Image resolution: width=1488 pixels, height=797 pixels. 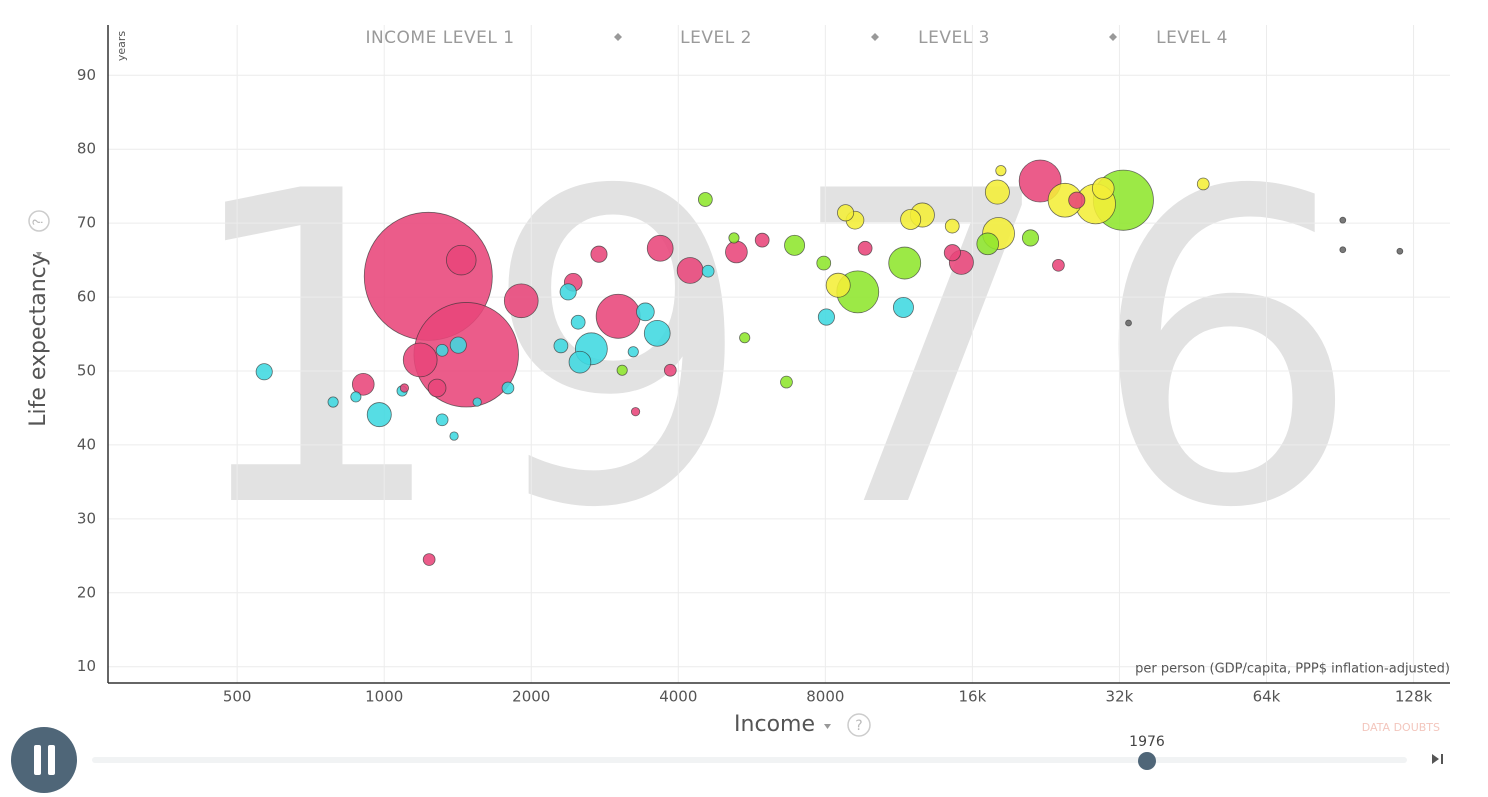 What do you see at coordinates (86, 371) in the screenshot?
I see `y-tick-label: 50` at bounding box center [86, 371].